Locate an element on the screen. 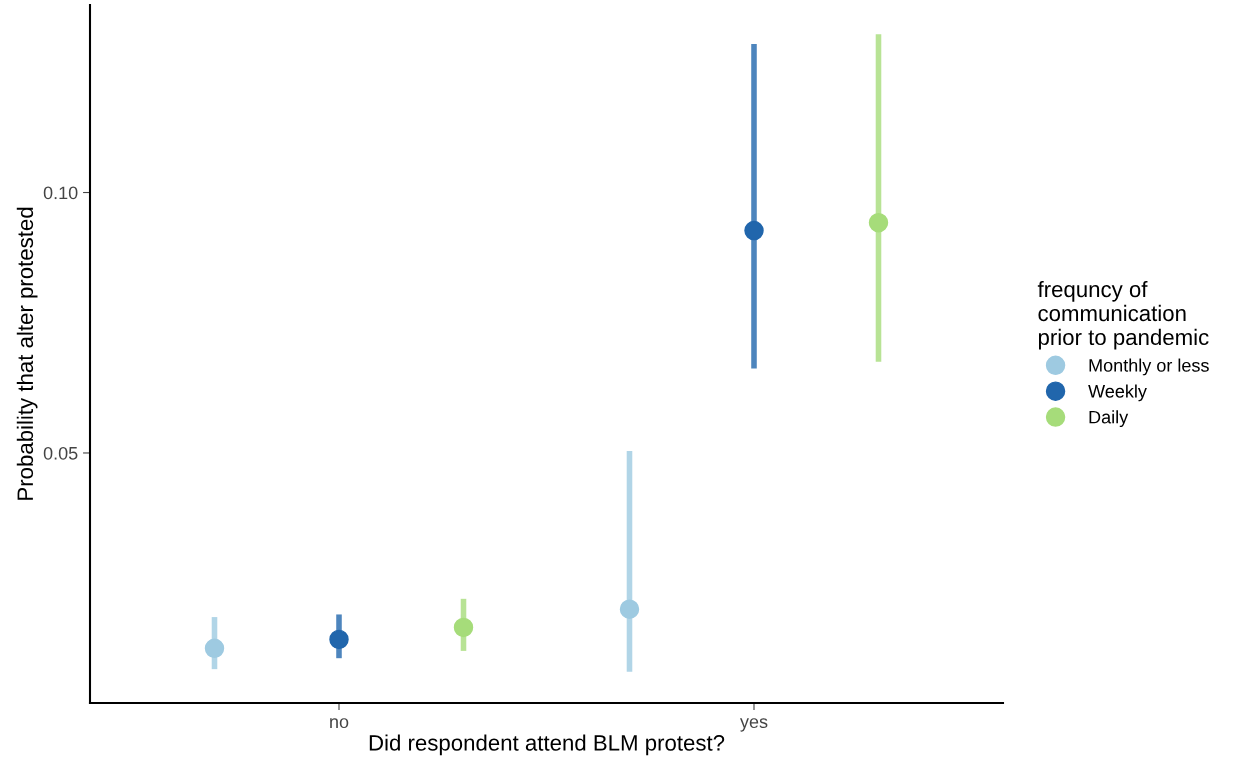 This screenshot has width=1238, height=763. legend-label: Weekly is located at coordinates (1117, 393).